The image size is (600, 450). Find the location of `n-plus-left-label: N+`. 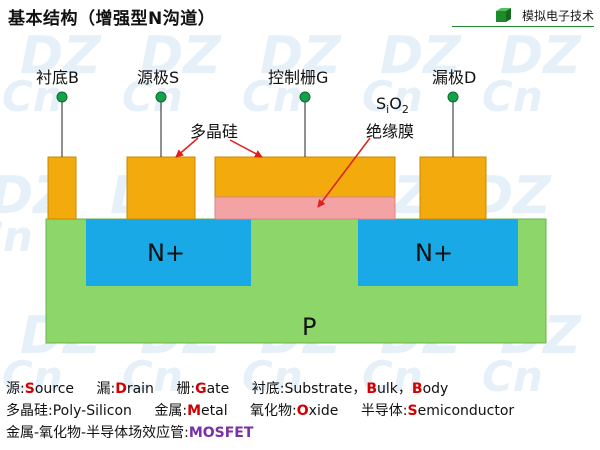

n-plus-left-label: N+ is located at coordinates (166, 253).